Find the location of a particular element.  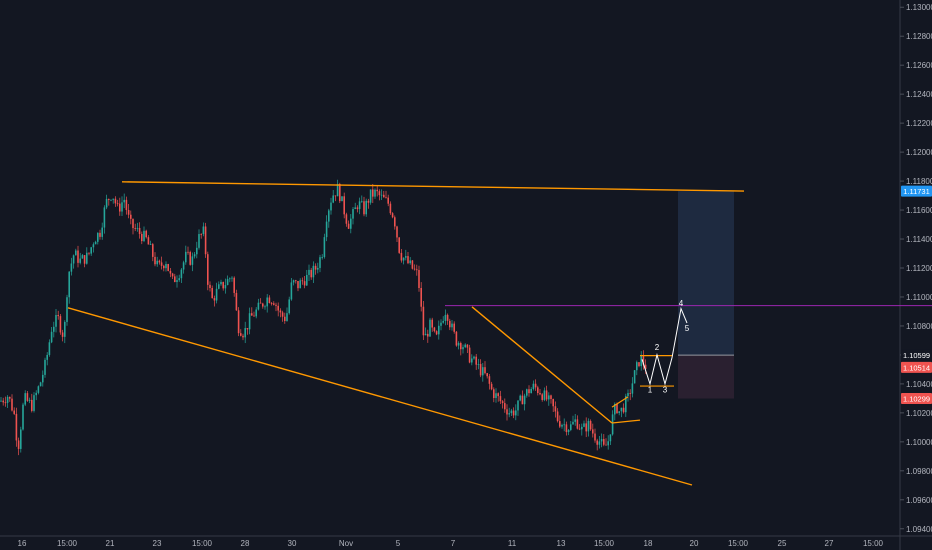

time-tick-label: 11 is located at coordinates (512, 543).